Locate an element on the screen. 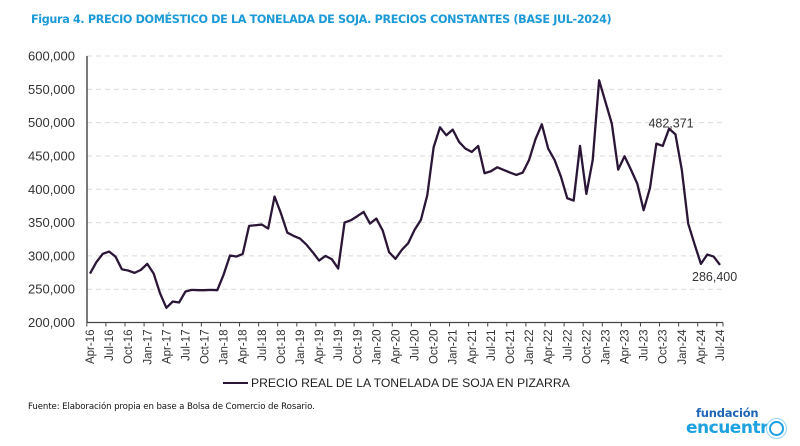 This screenshot has width=800, height=446. x-tick-label: Jan-22 is located at coordinates (530, 347).